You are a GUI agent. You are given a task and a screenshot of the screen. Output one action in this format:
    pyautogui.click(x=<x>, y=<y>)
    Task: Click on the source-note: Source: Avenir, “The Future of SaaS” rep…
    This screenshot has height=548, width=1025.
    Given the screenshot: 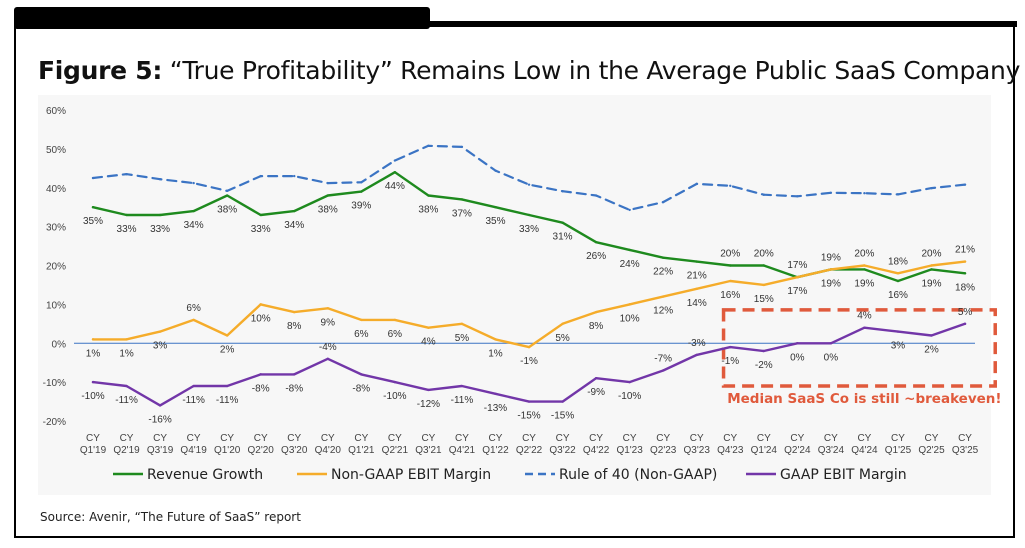 What is the action you would take?
    pyautogui.click(x=170, y=517)
    